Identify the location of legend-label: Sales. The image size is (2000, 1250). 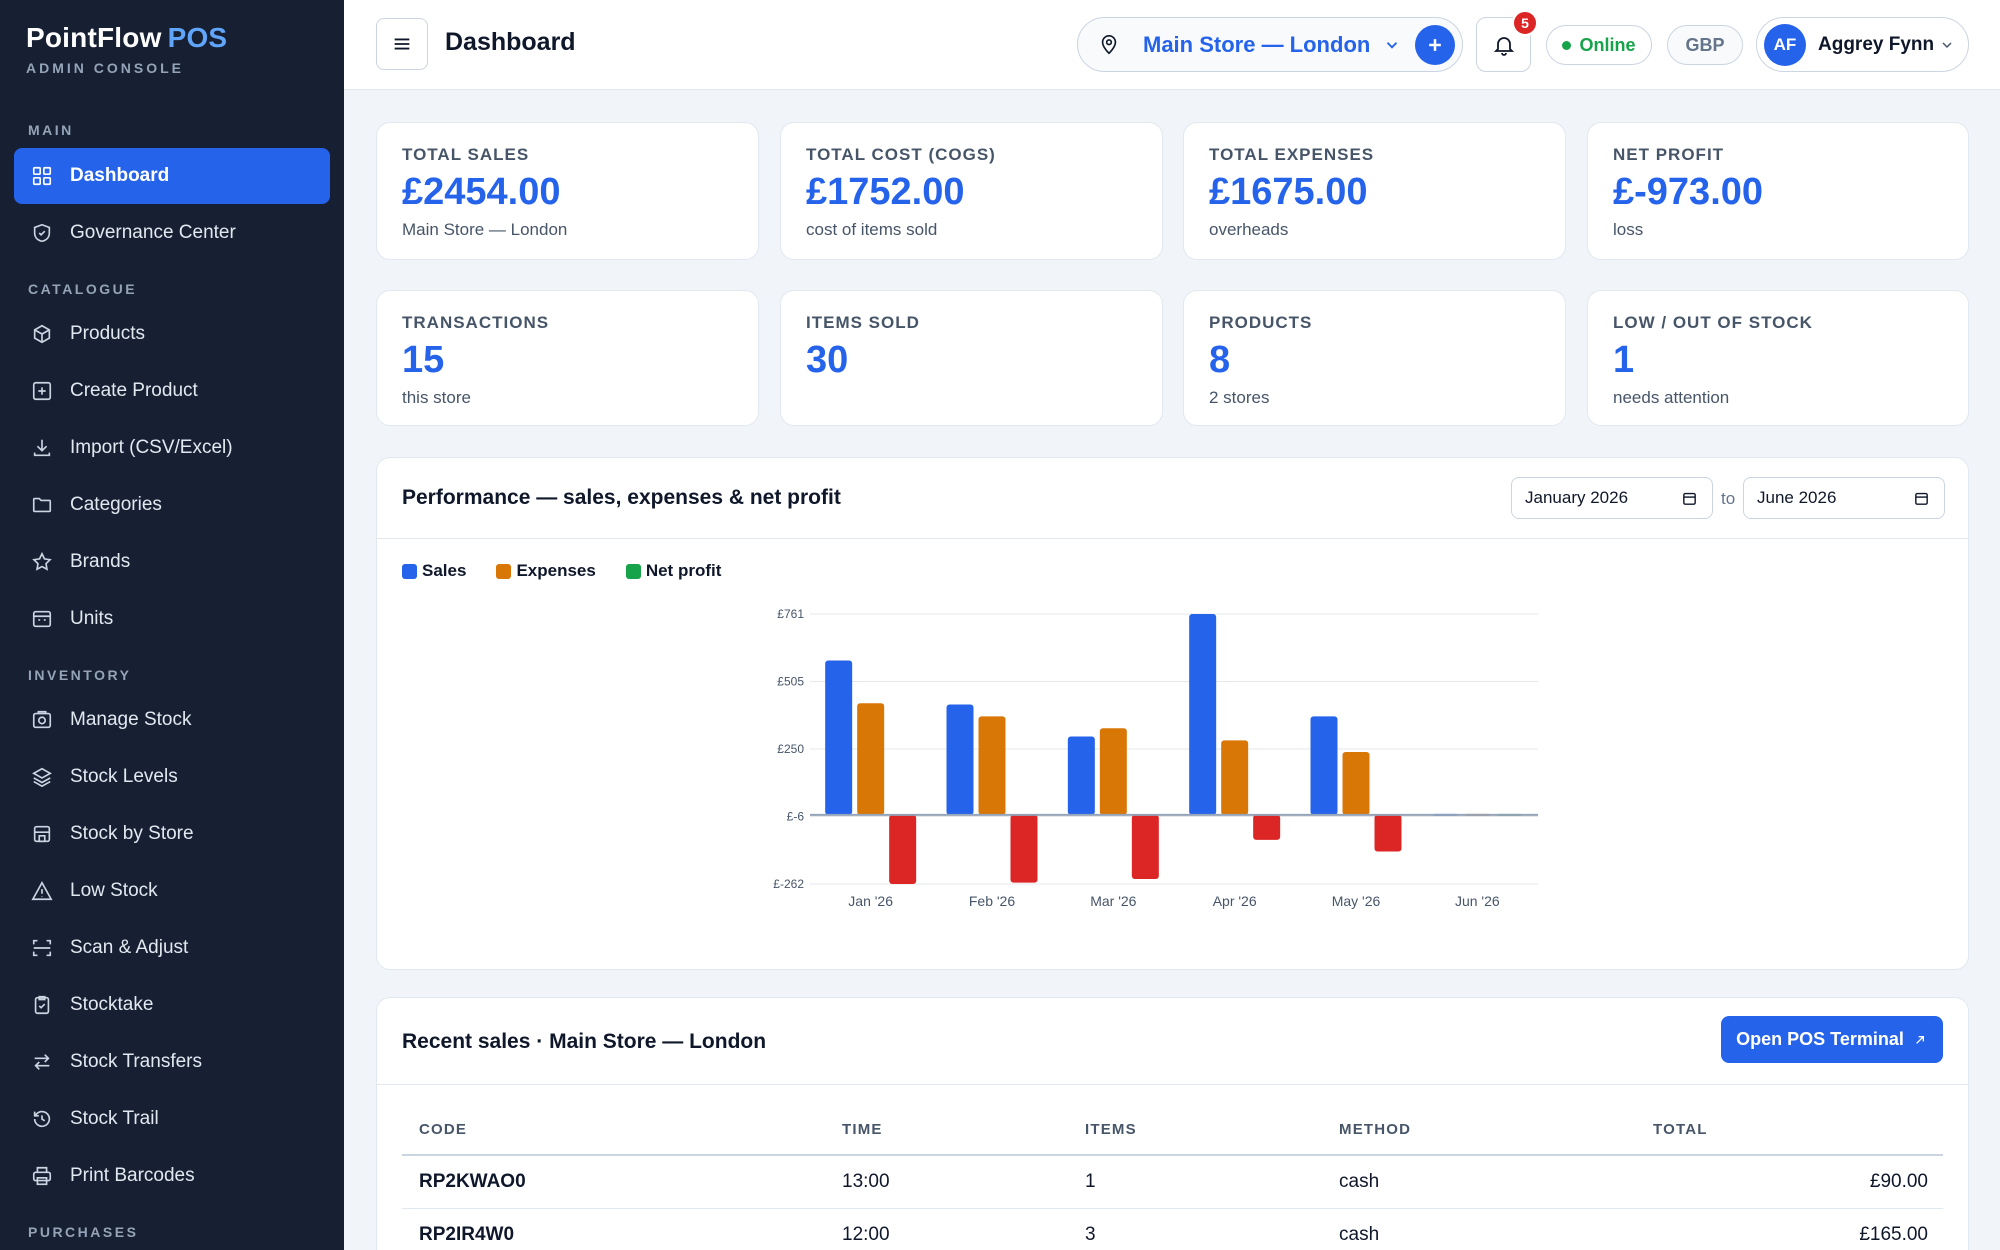
(444, 570).